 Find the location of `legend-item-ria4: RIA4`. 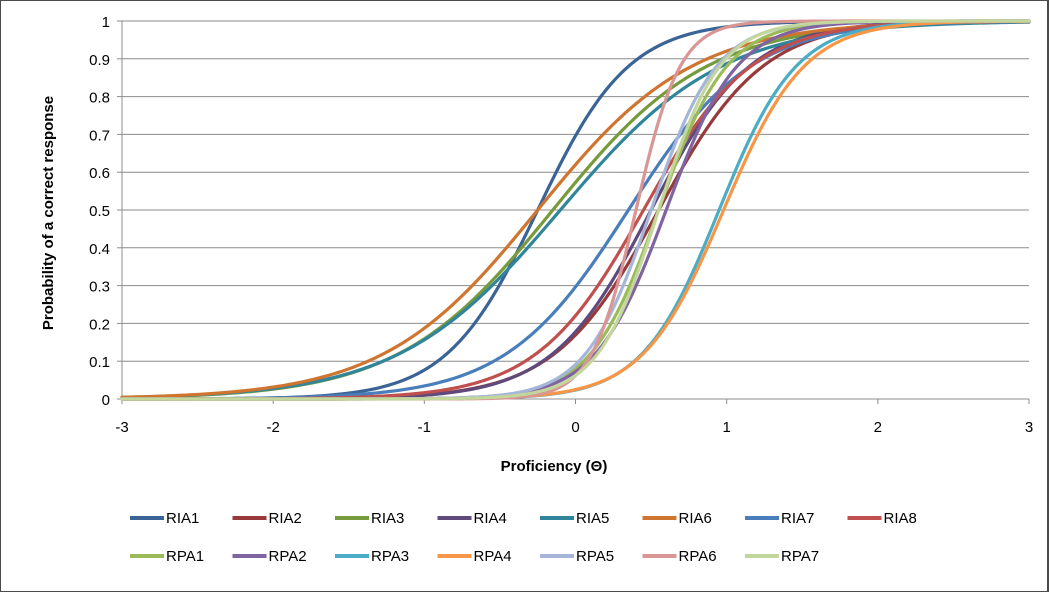

legend-item-ria4: RIA4 is located at coordinates (472, 518).